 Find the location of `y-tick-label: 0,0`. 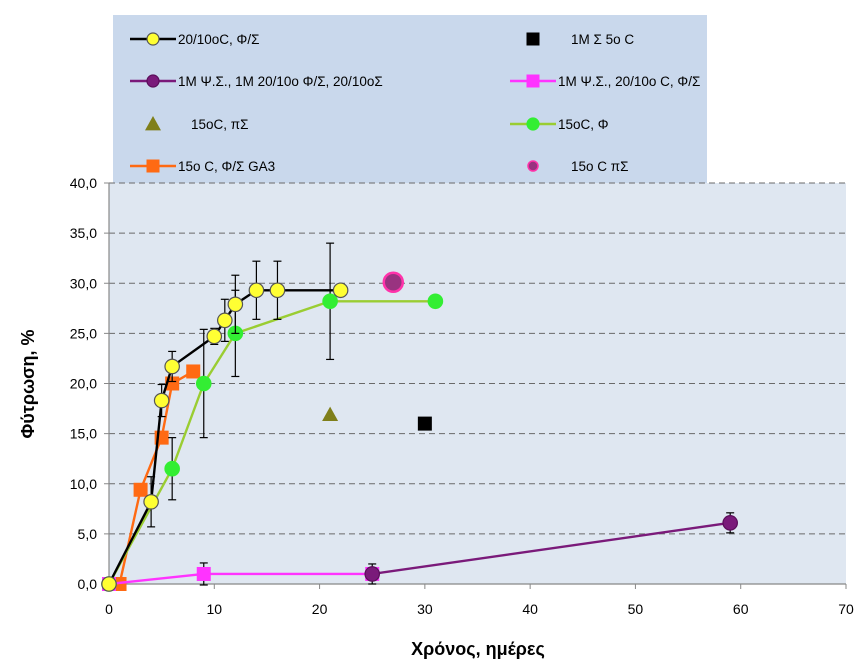

y-tick-label: 0,0 is located at coordinates (88, 584).